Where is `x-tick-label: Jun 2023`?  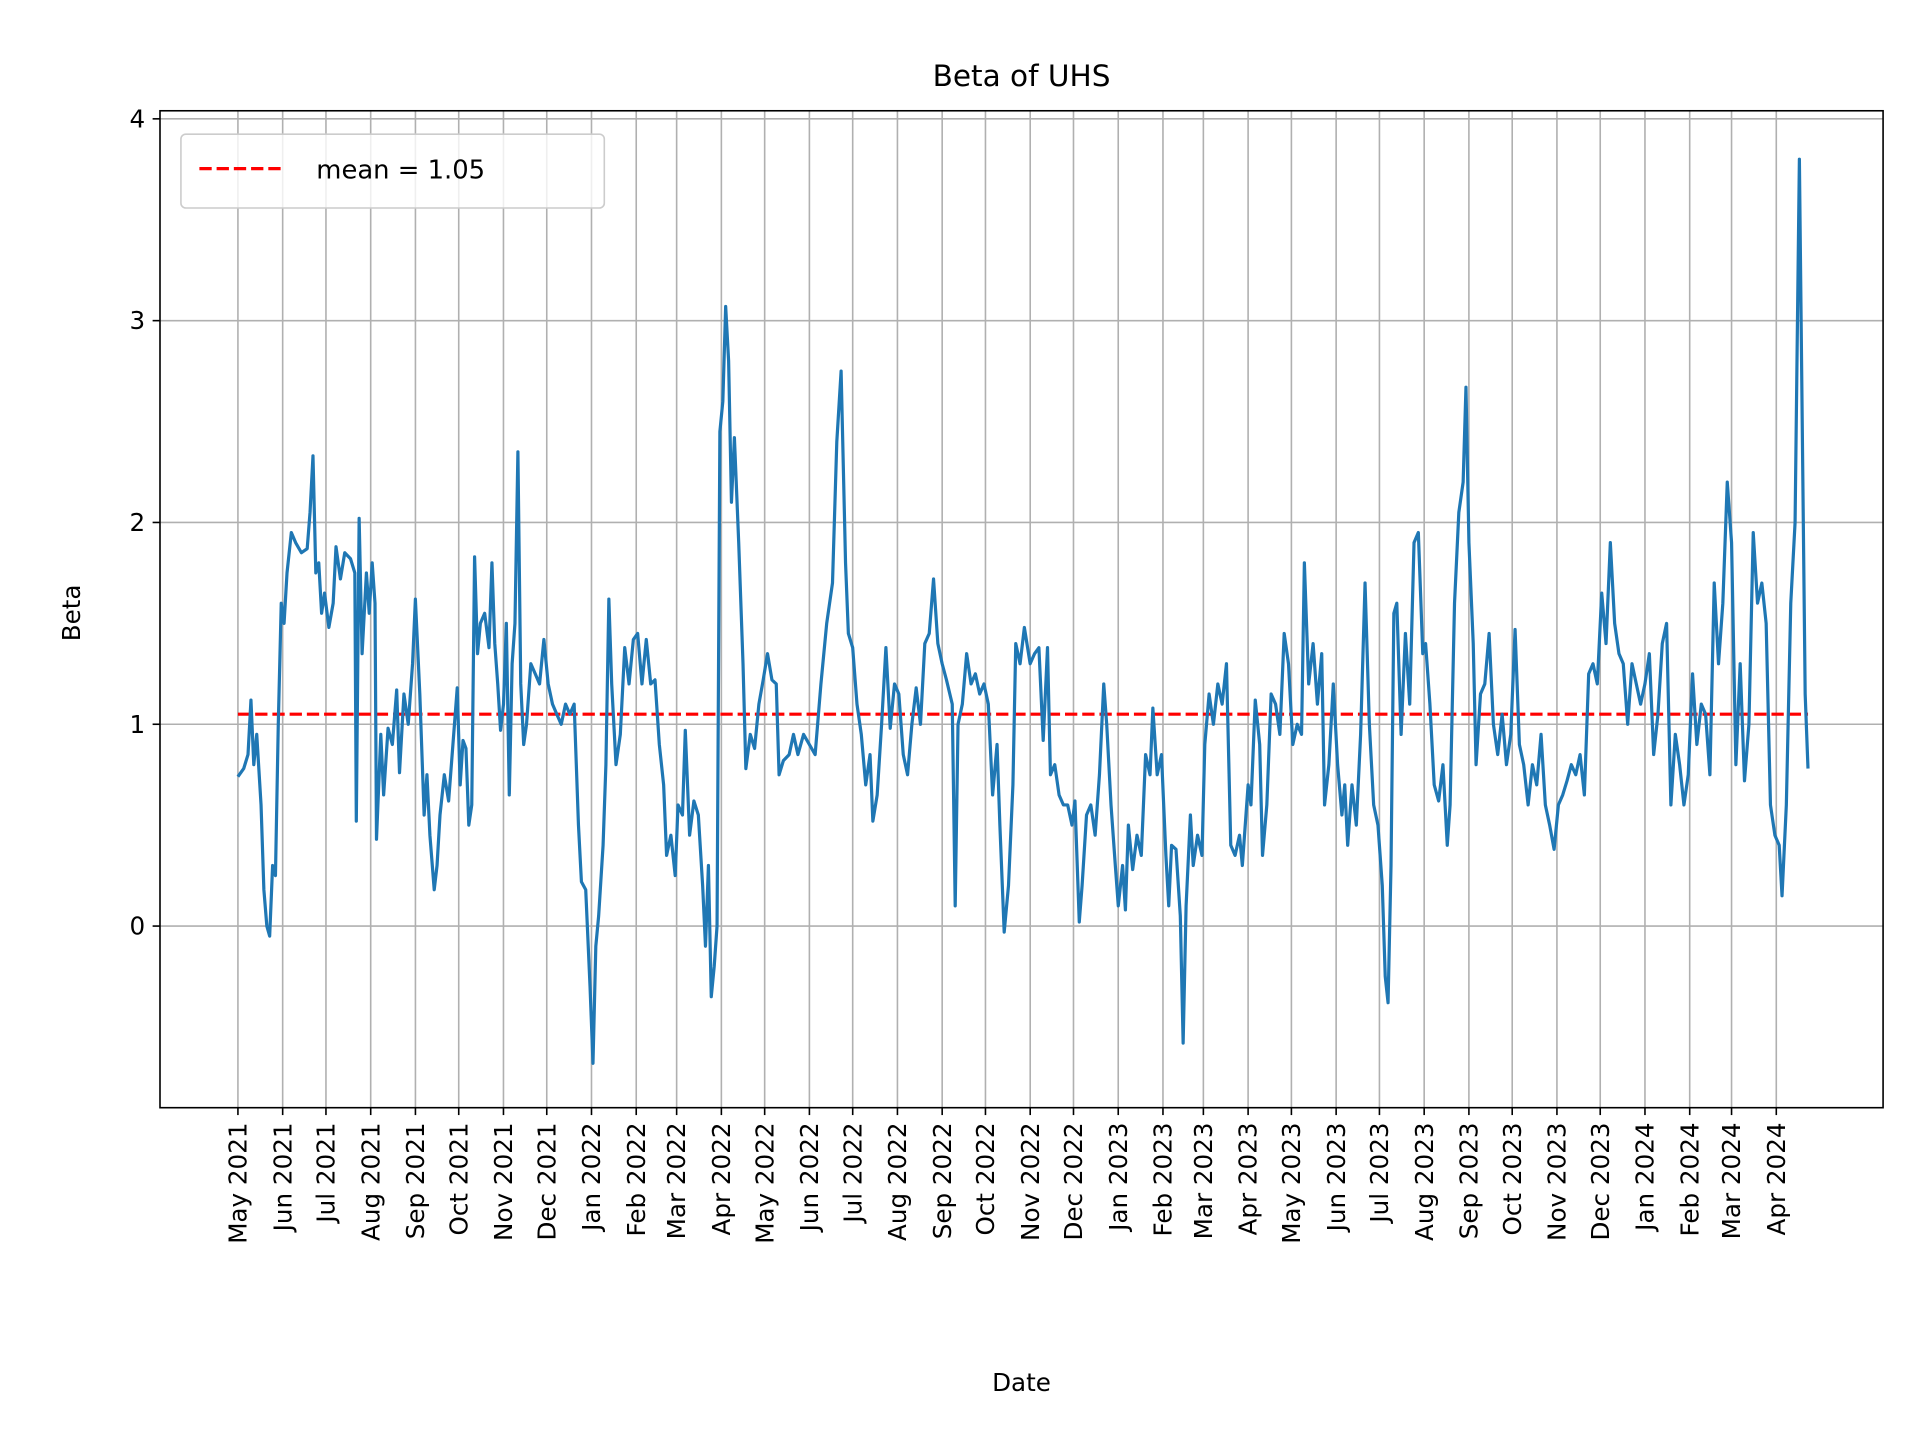
x-tick-label: Jun 2023 is located at coordinates (1336, 1177).